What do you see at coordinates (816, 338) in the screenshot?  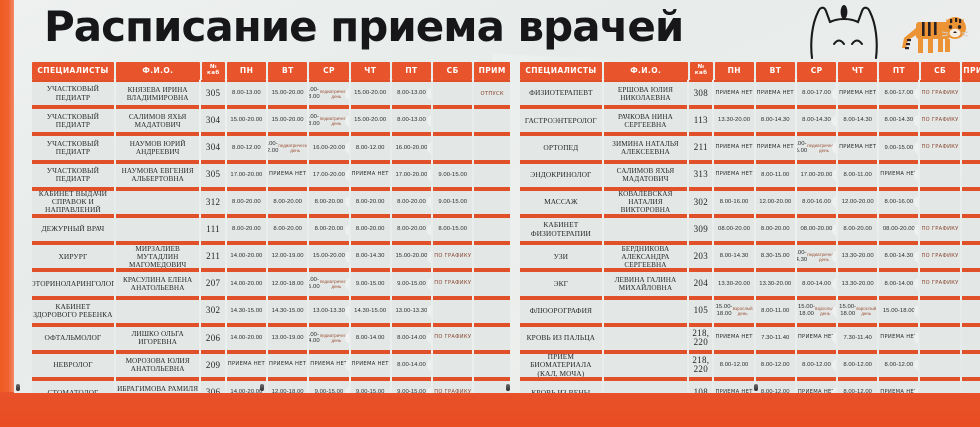 I see `schedule-cell-wed: ПРИЕМА НЕТ` at bounding box center [816, 338].